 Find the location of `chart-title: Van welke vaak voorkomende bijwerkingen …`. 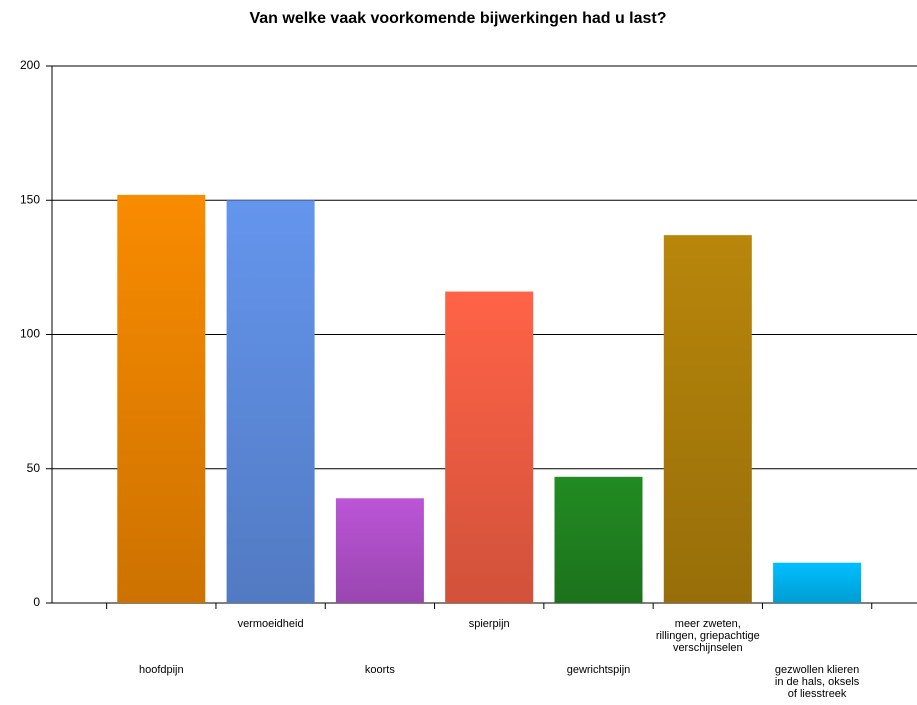

chart-title: Van welke vaak voorkomende bijwerkingen … is located at coordinates (457, 18).